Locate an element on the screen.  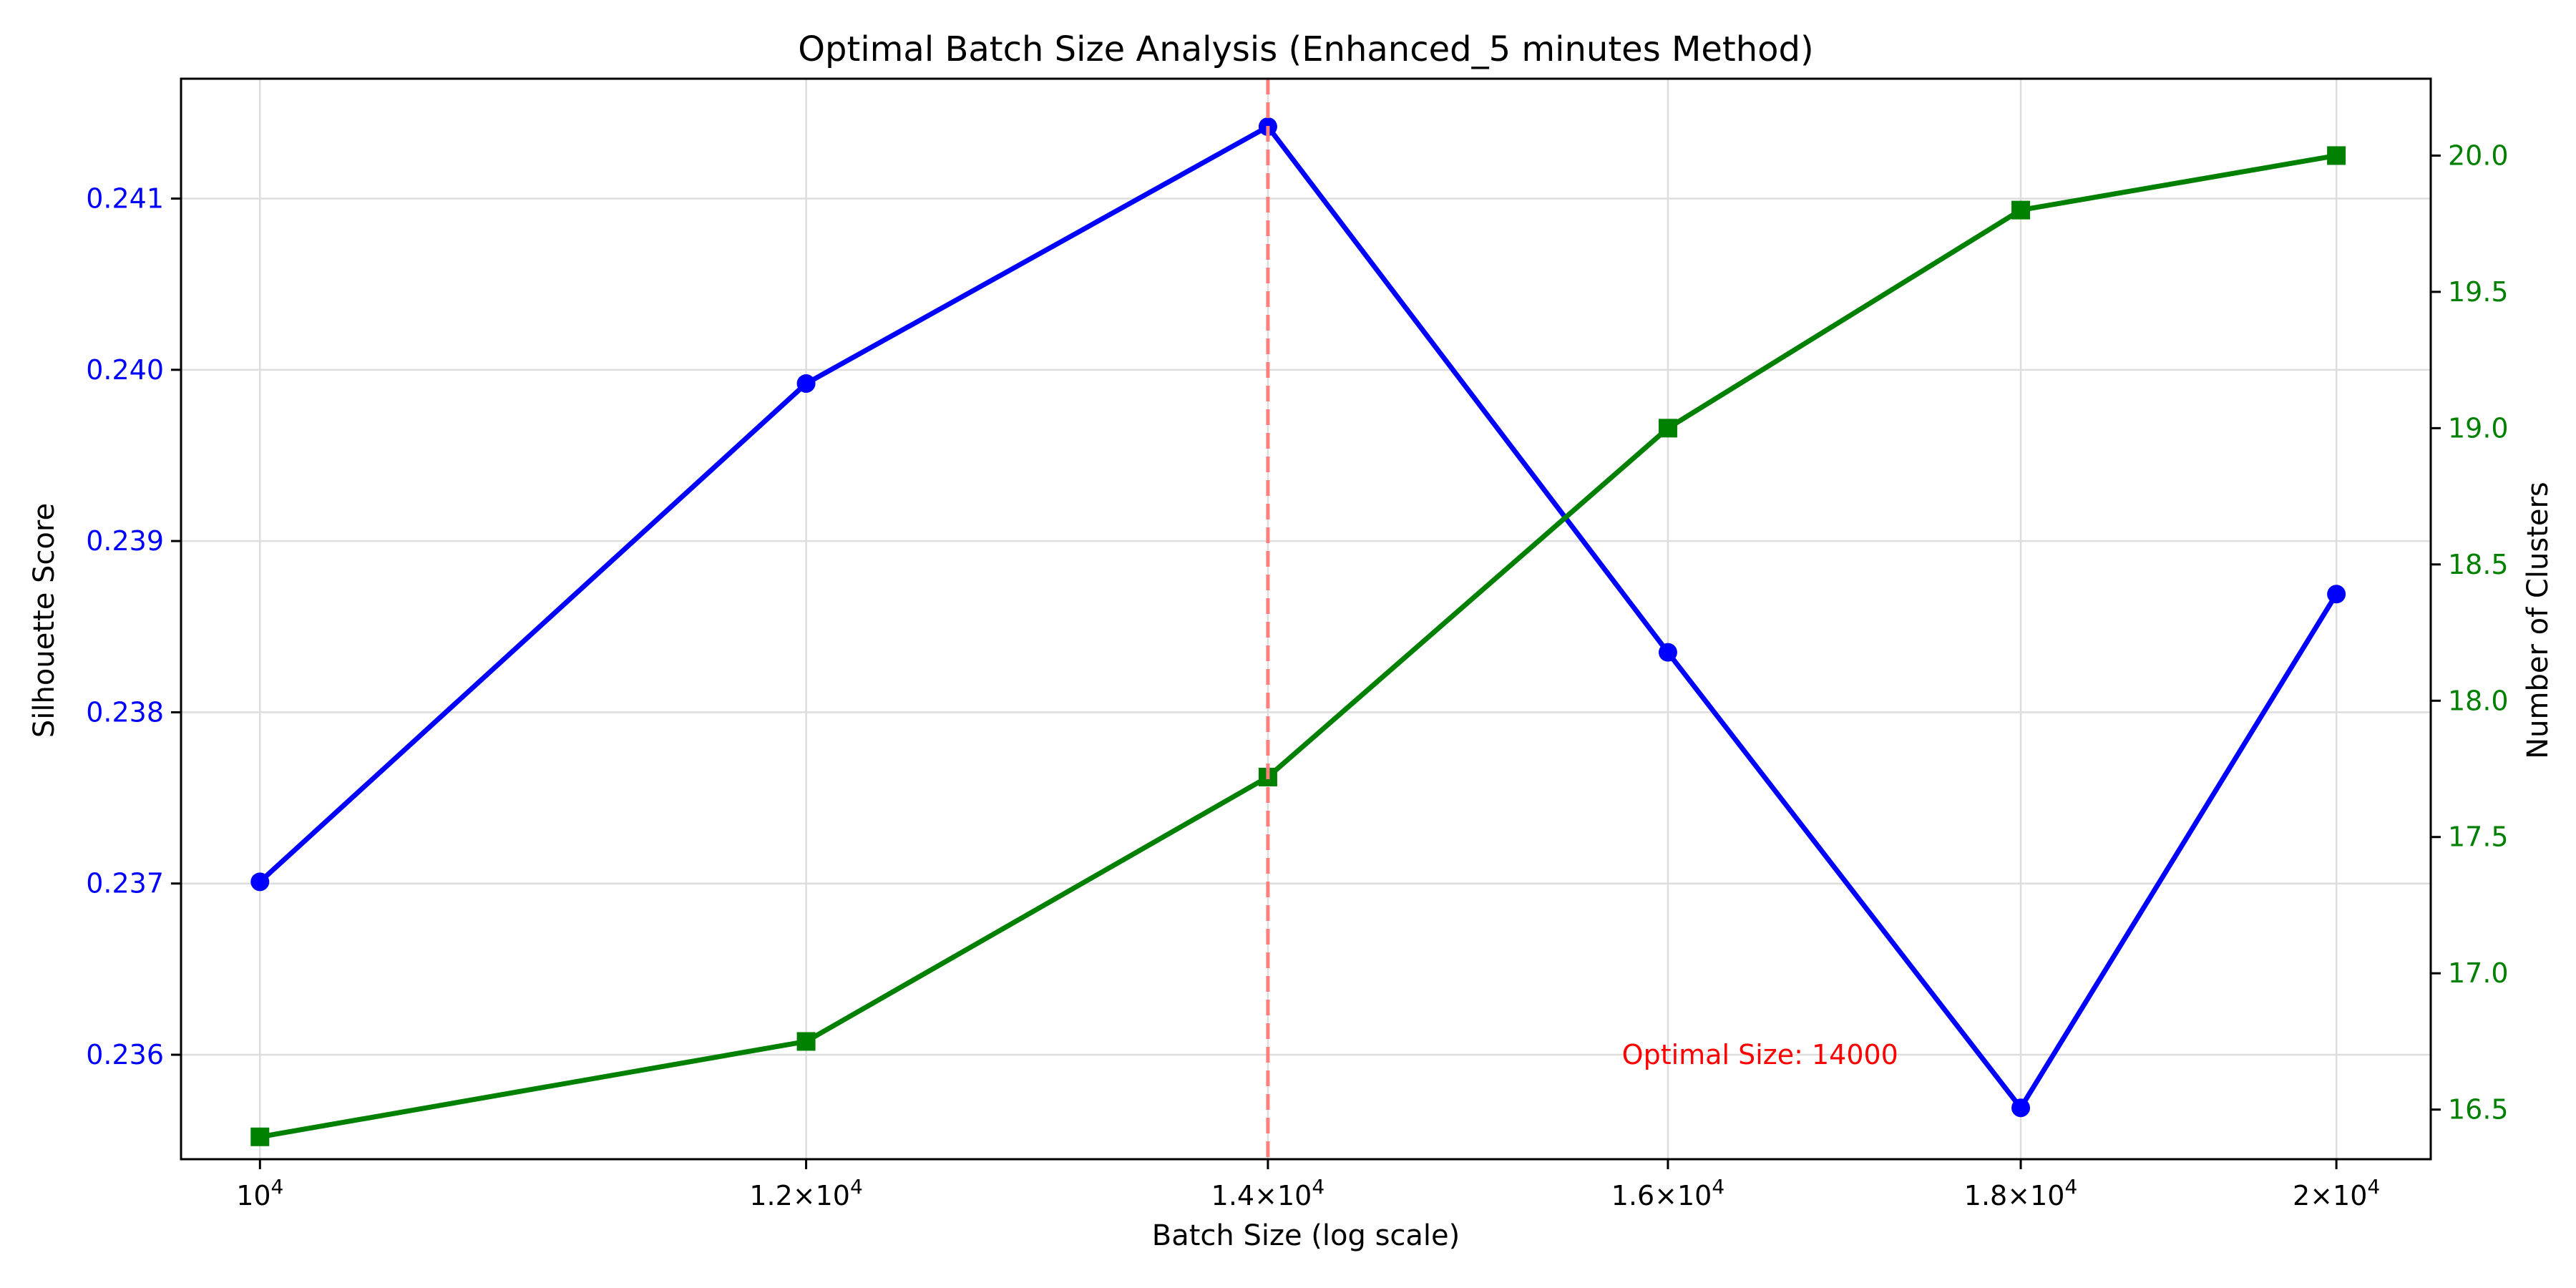
y-axis-left-title: Silhouette Score is located at coordinates (44, 620).